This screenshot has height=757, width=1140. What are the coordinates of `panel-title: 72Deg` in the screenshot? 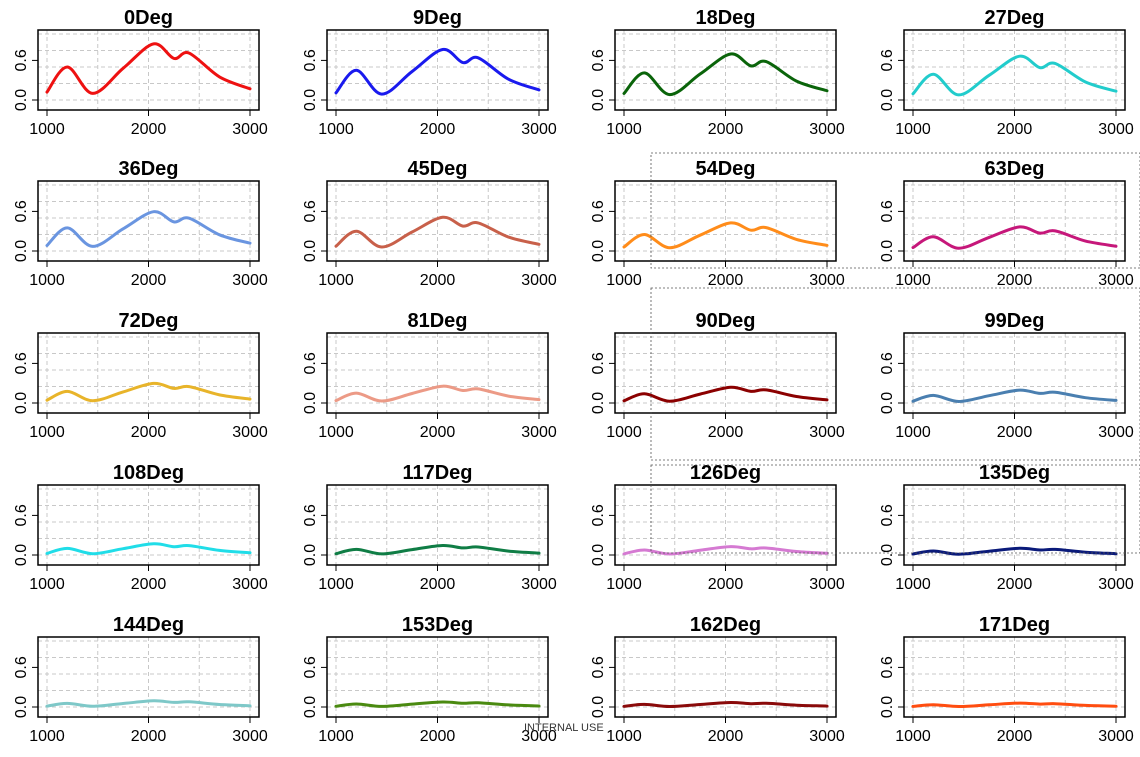 It's located at (148, 321).